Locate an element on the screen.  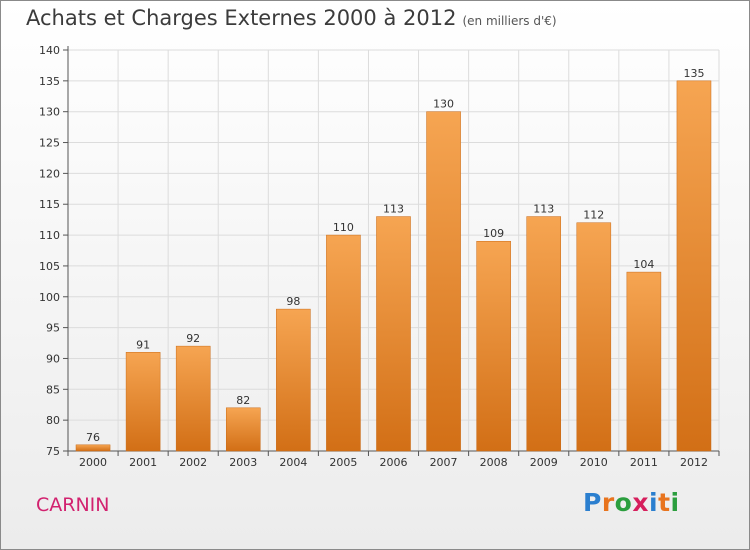
data-label: 110 is located at coordinates (343, 227).